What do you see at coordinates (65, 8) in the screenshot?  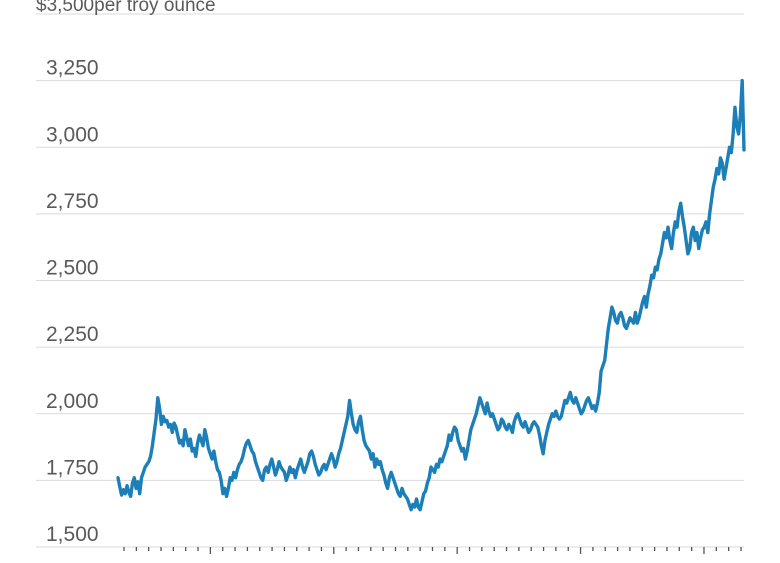 I see `y-axis-top-value: $3,500` at bounding box center [65, 8].